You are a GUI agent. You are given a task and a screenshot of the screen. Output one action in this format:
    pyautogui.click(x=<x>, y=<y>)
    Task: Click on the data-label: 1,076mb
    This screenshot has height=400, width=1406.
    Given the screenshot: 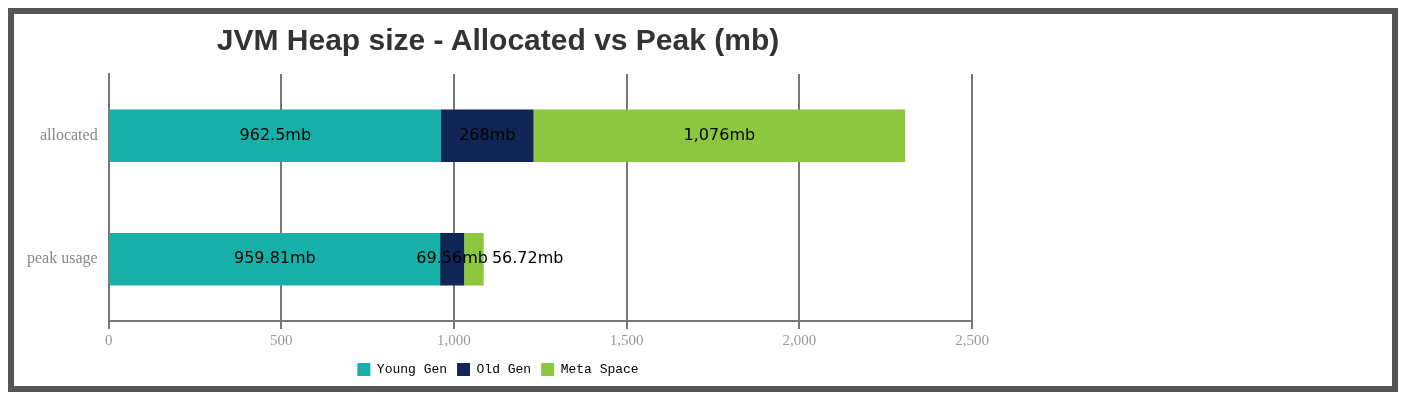 What is the action you would take?
    pyautogui.click(x=719, y=134)
    